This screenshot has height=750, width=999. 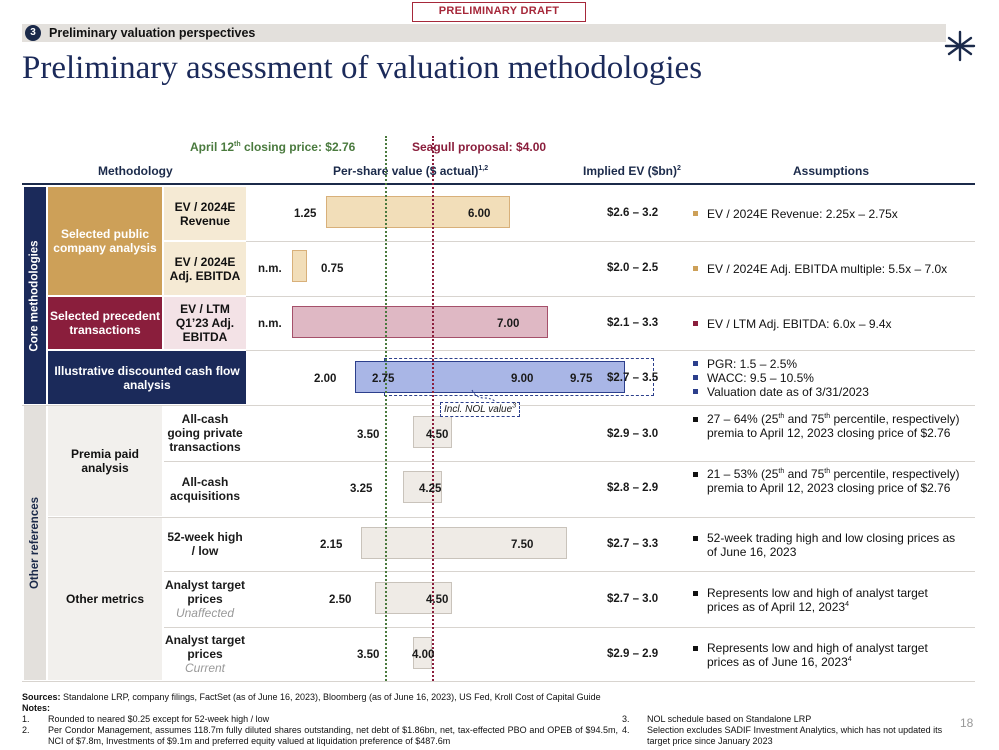 I want to click on per-share-column-header: Per-share value ($ actual)1,2, so click(x=411, y=171).